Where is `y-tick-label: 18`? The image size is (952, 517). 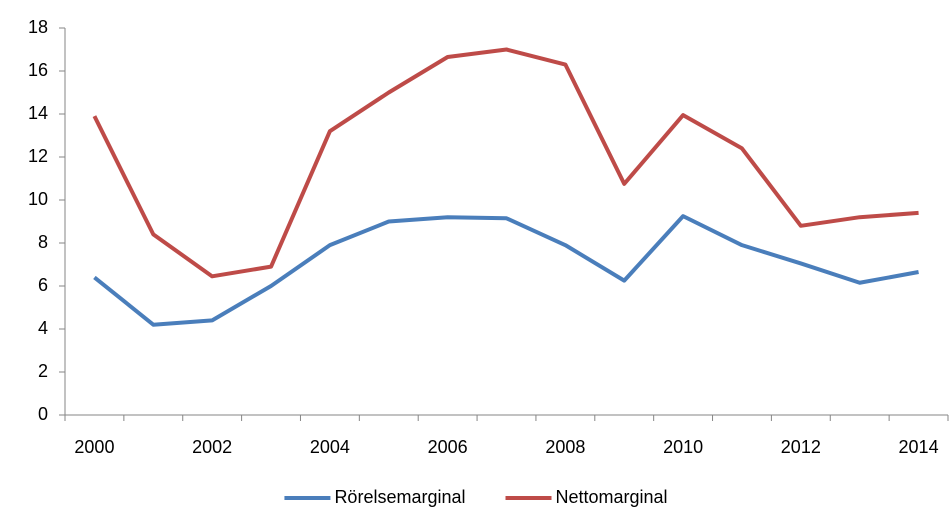 y-tick-label: 18 is located at coordinates (38, 27).